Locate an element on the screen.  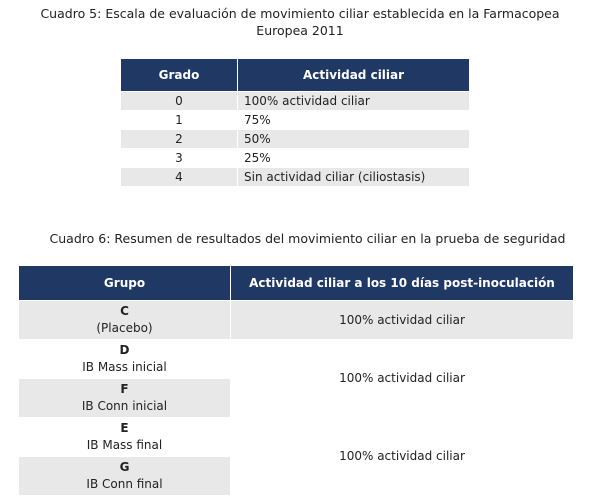
table-row: 0 100% actividad ciliar is located at coordinates (295, 101).